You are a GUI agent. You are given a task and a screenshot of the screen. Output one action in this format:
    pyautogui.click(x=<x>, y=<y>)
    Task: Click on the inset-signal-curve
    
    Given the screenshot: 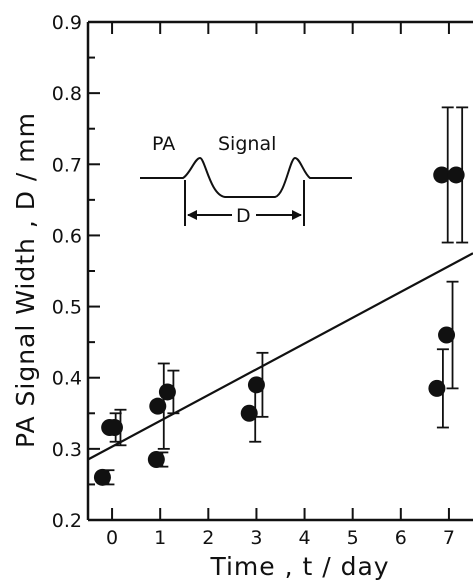 What is the action you would take?
    pyautogui.click(x=246, y=177)
    